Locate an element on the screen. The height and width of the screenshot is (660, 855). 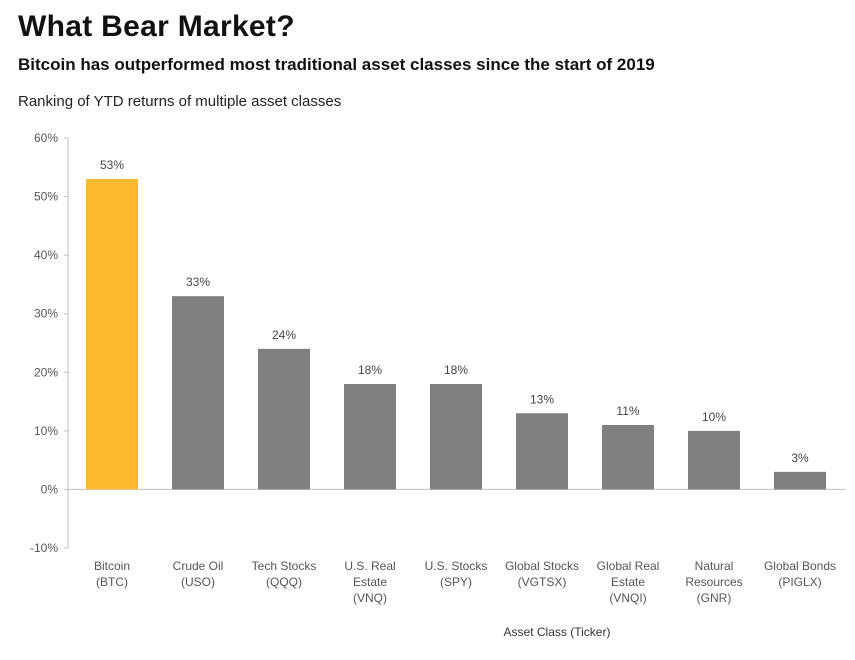
data-label: 13% is located at coordinates (542, 399).